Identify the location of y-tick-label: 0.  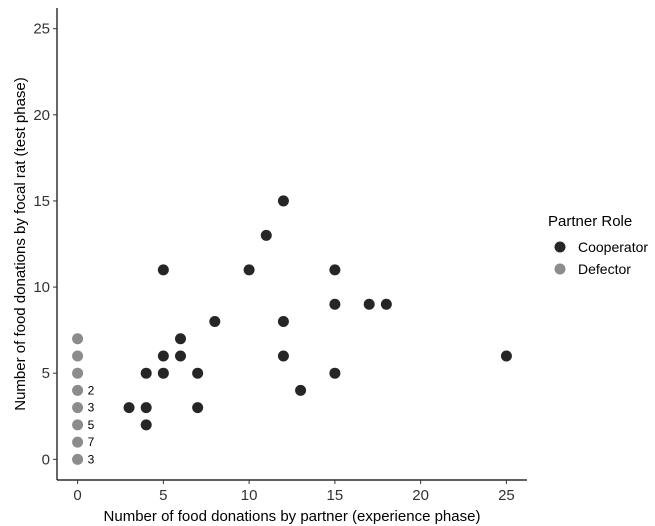
(46, 459).